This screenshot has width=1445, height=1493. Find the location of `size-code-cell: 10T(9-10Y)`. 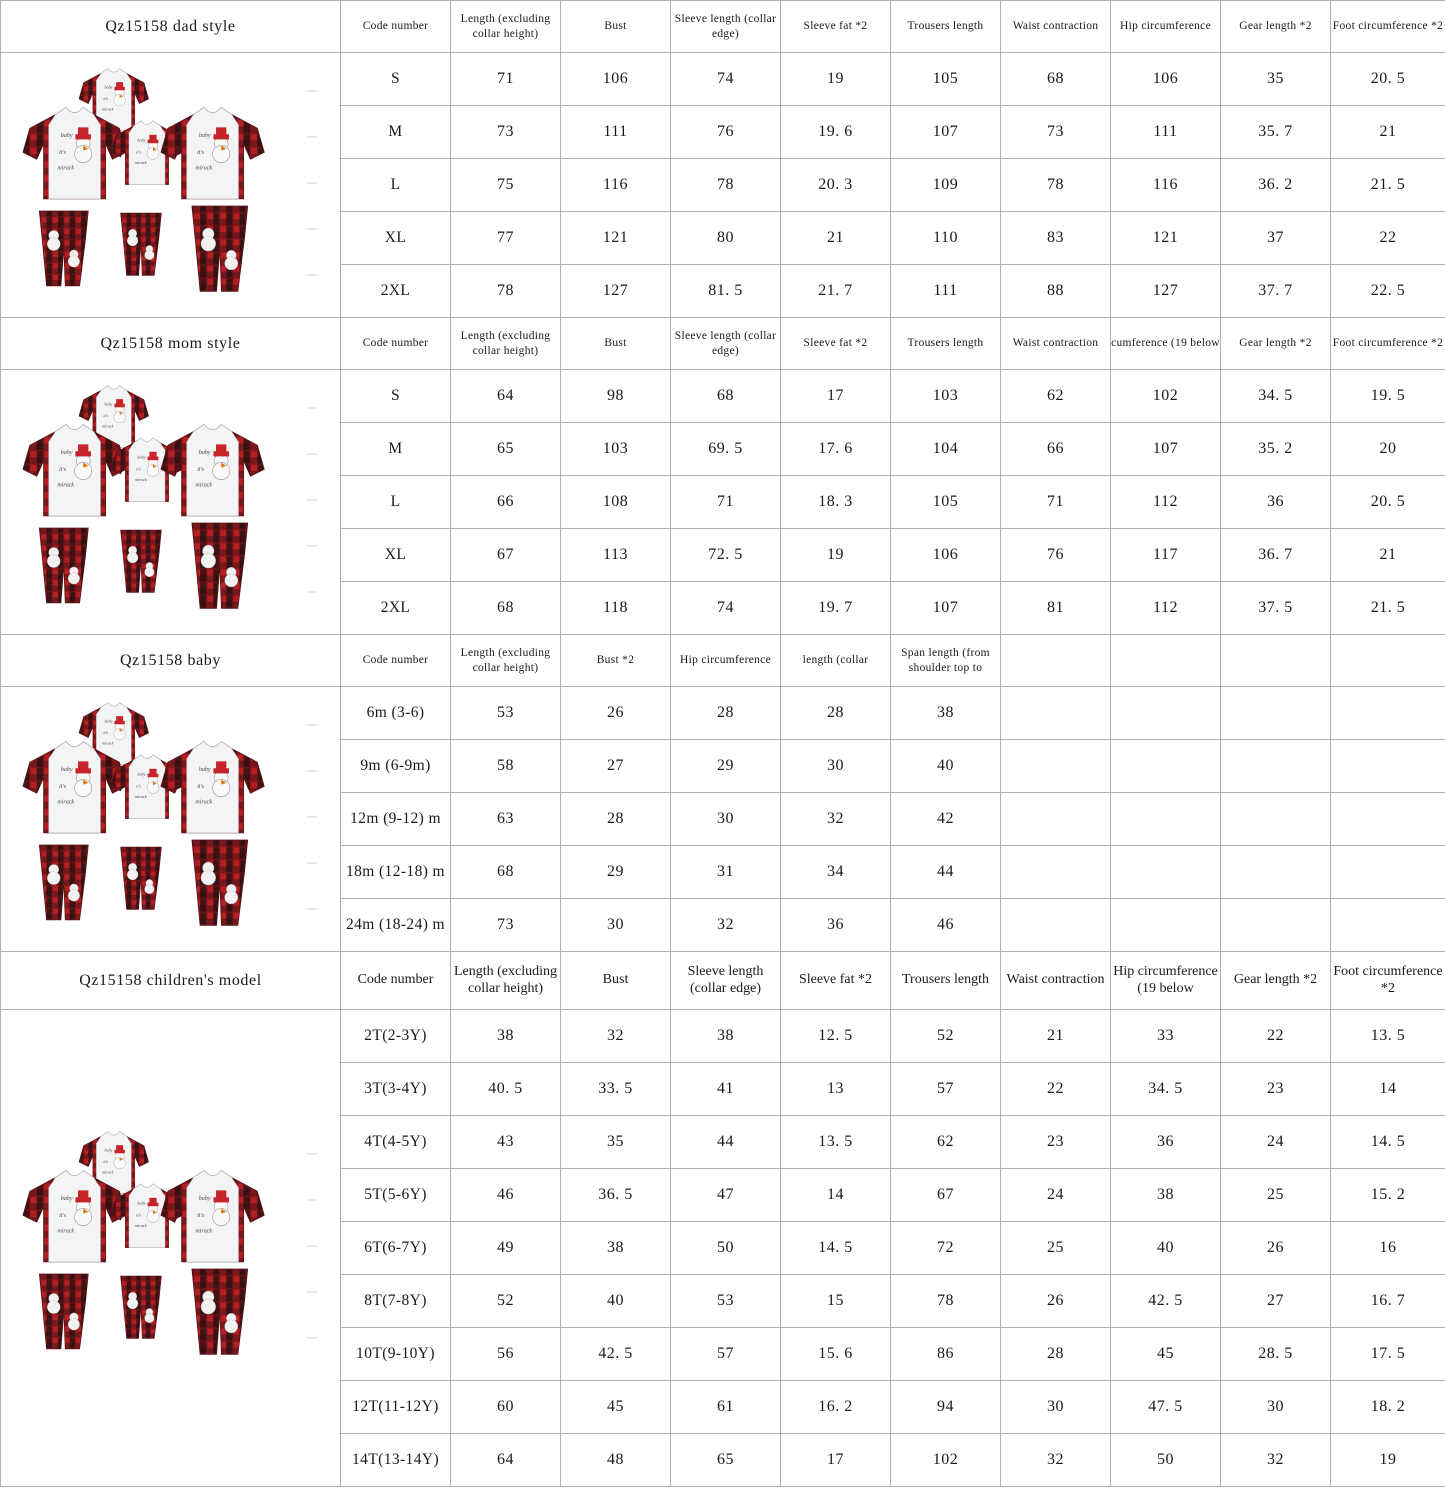

size-code-cell: 10T(9-10Y) is located at coordinates (395, 1354).